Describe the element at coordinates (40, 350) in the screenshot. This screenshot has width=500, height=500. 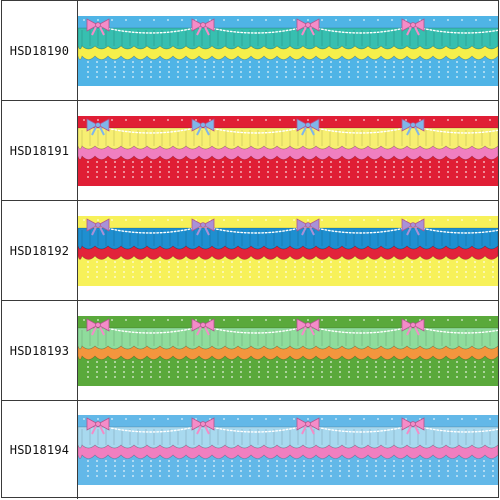
I see `product-code: HSD18193` at that location.